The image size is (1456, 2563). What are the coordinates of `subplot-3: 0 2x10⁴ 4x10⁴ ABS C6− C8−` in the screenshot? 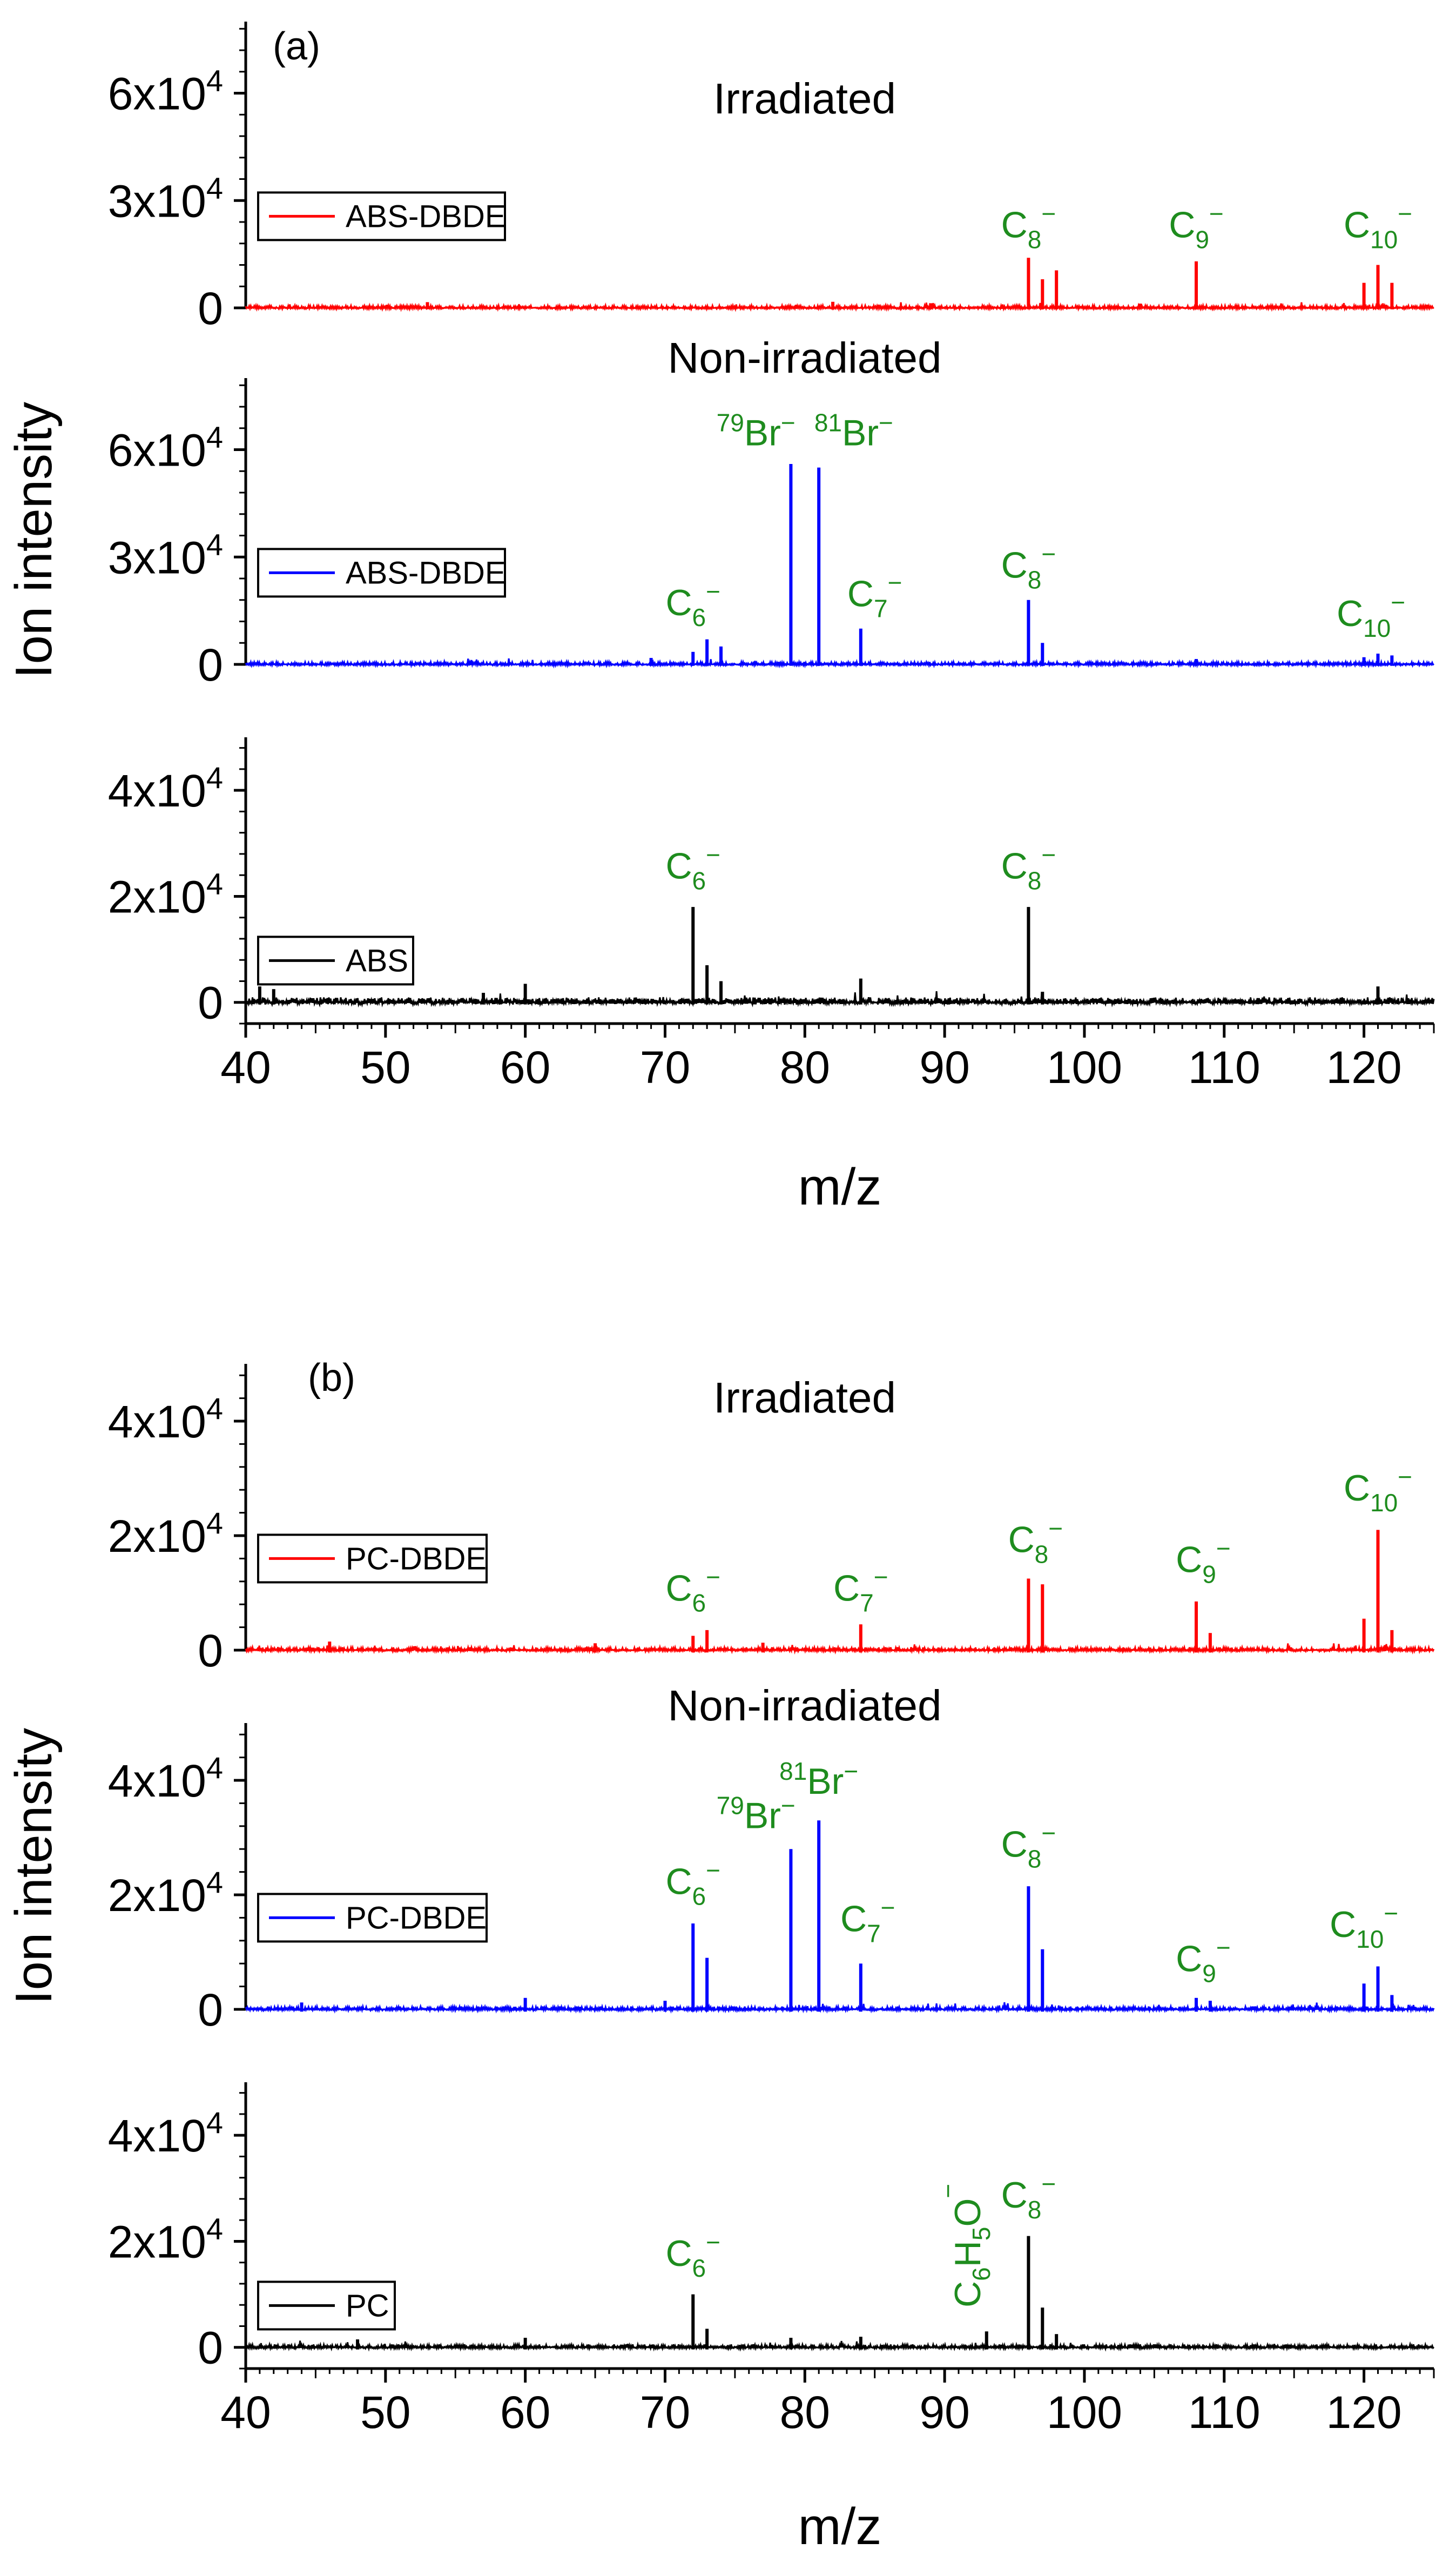 It's located at (771, 882).